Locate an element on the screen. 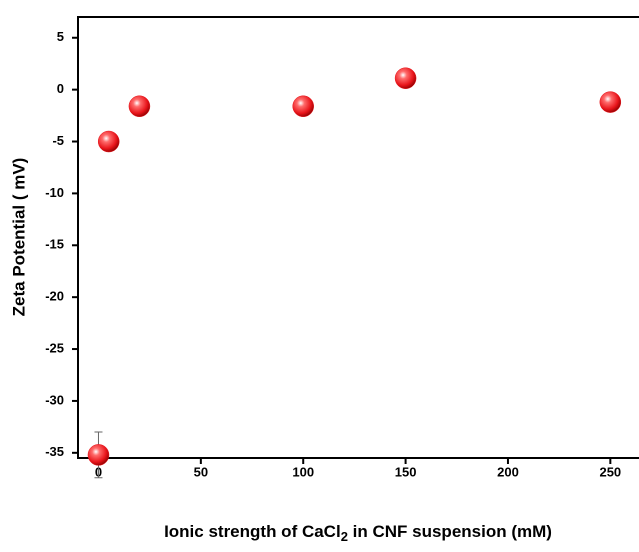 The width and height of the screenshot is (639, 552). y-tick-label: -5 is located at coordinates (58, 140).